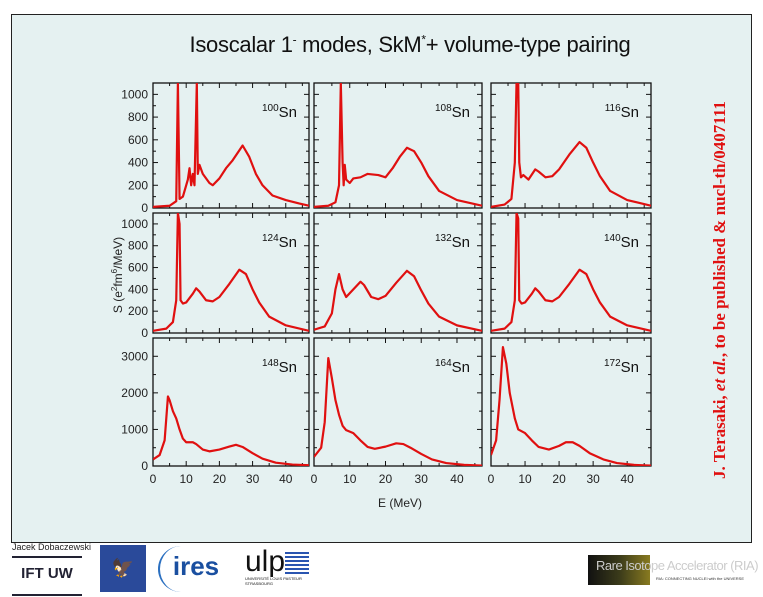 This screenshot has height=597, width=763. What do you see at coordinates (443, 363) in the screenshot?
I see `mass-number: 164` at bounding box center [443, 363].